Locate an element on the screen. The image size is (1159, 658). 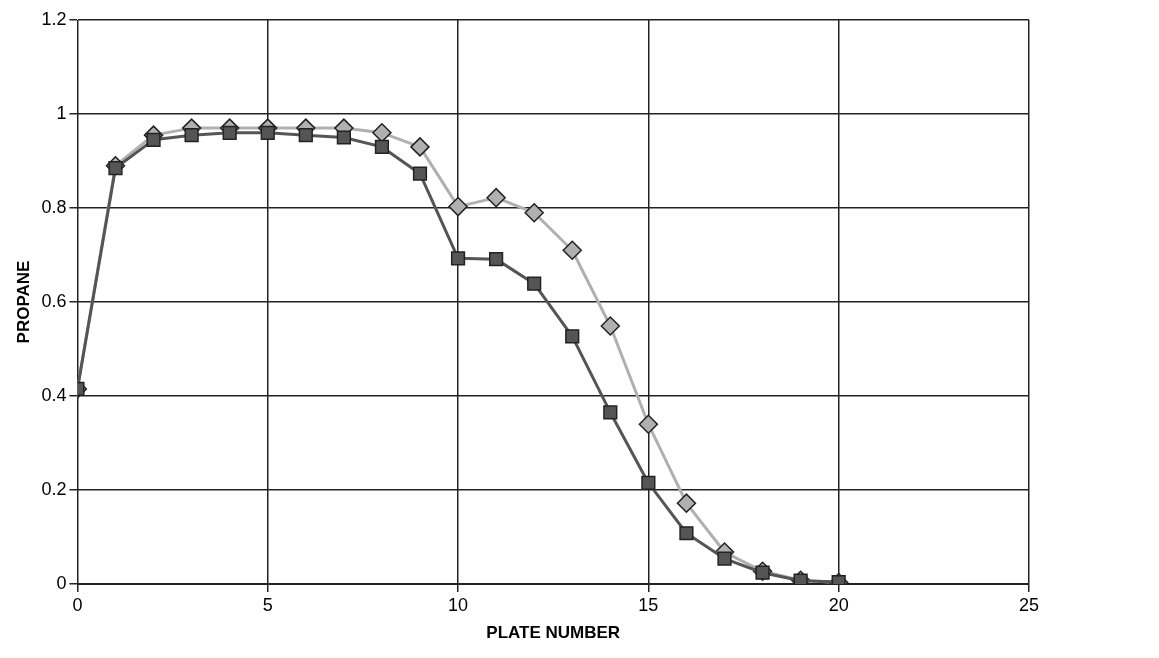
y-tick-label: 0.8 is located at coordinates (54, 206).